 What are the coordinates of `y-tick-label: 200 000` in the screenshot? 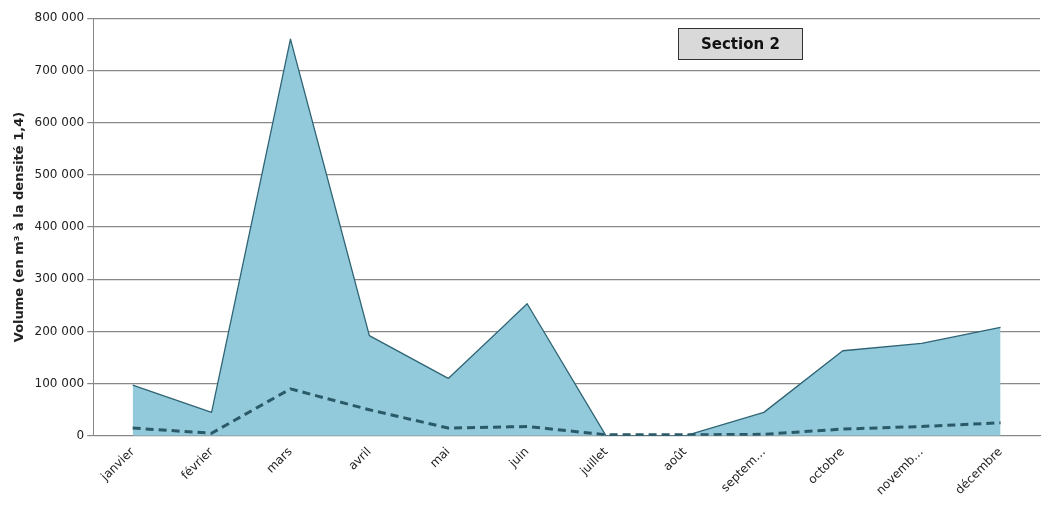 It's located at (59, 330).